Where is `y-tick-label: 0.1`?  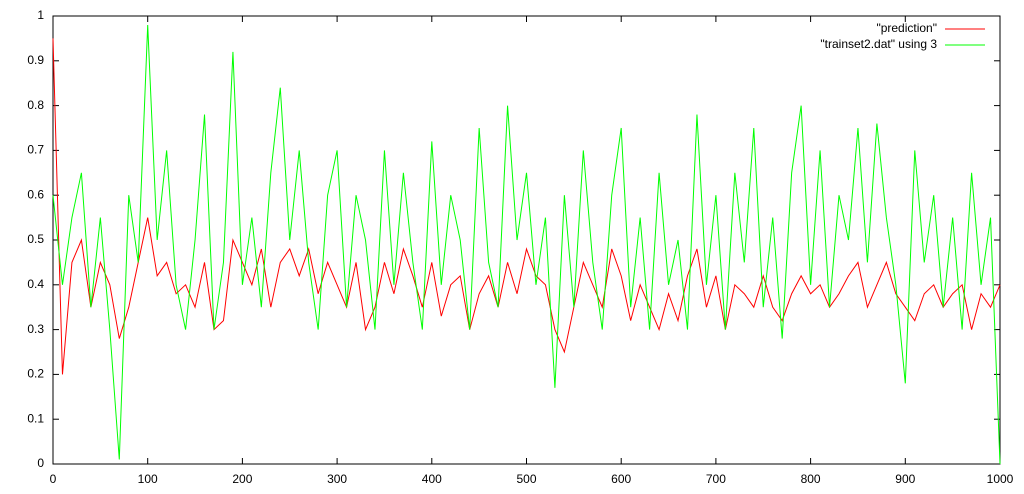 y-tick-label: 0.1 is located at coordinates (35, 418).